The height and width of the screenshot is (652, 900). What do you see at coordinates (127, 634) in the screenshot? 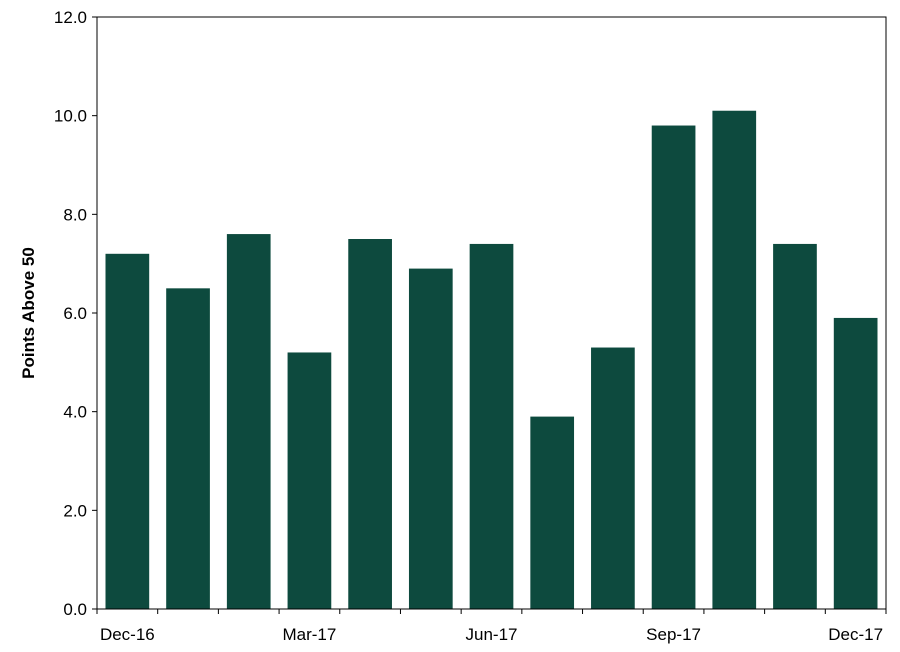
I see `x-tick-label: Dec-16` at bounding box center [127, 634].